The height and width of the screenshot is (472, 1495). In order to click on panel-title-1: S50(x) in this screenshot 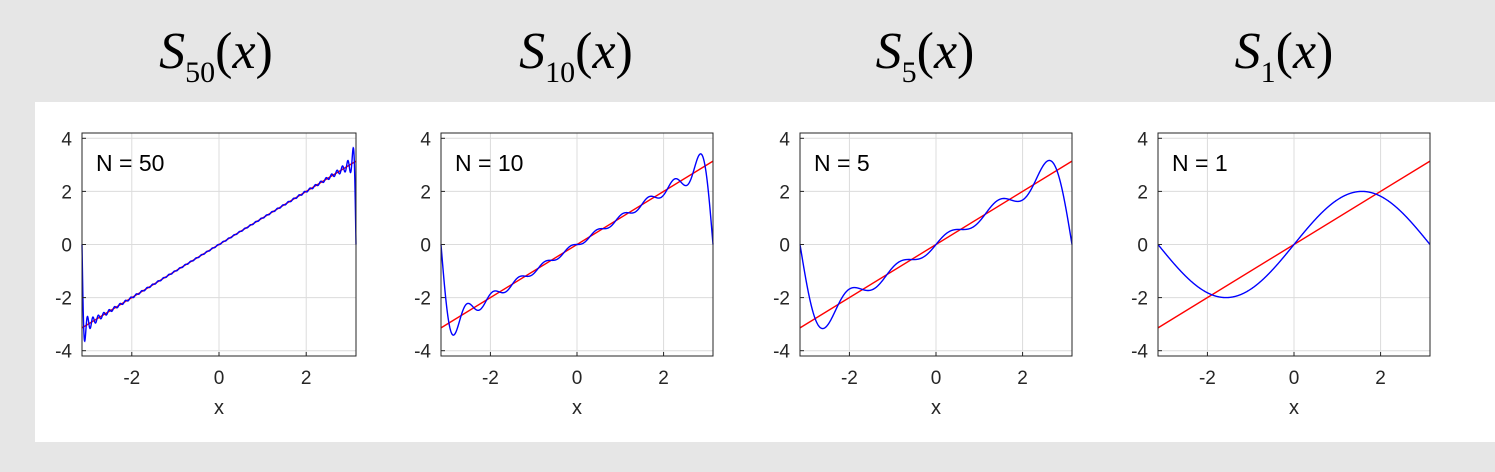, I will do `click(216, 56)`.